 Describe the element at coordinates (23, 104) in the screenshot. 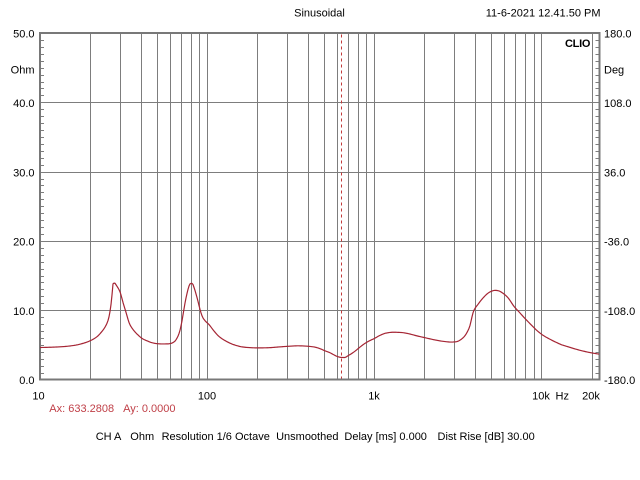

I see `svg-text: 40.0` at that location.